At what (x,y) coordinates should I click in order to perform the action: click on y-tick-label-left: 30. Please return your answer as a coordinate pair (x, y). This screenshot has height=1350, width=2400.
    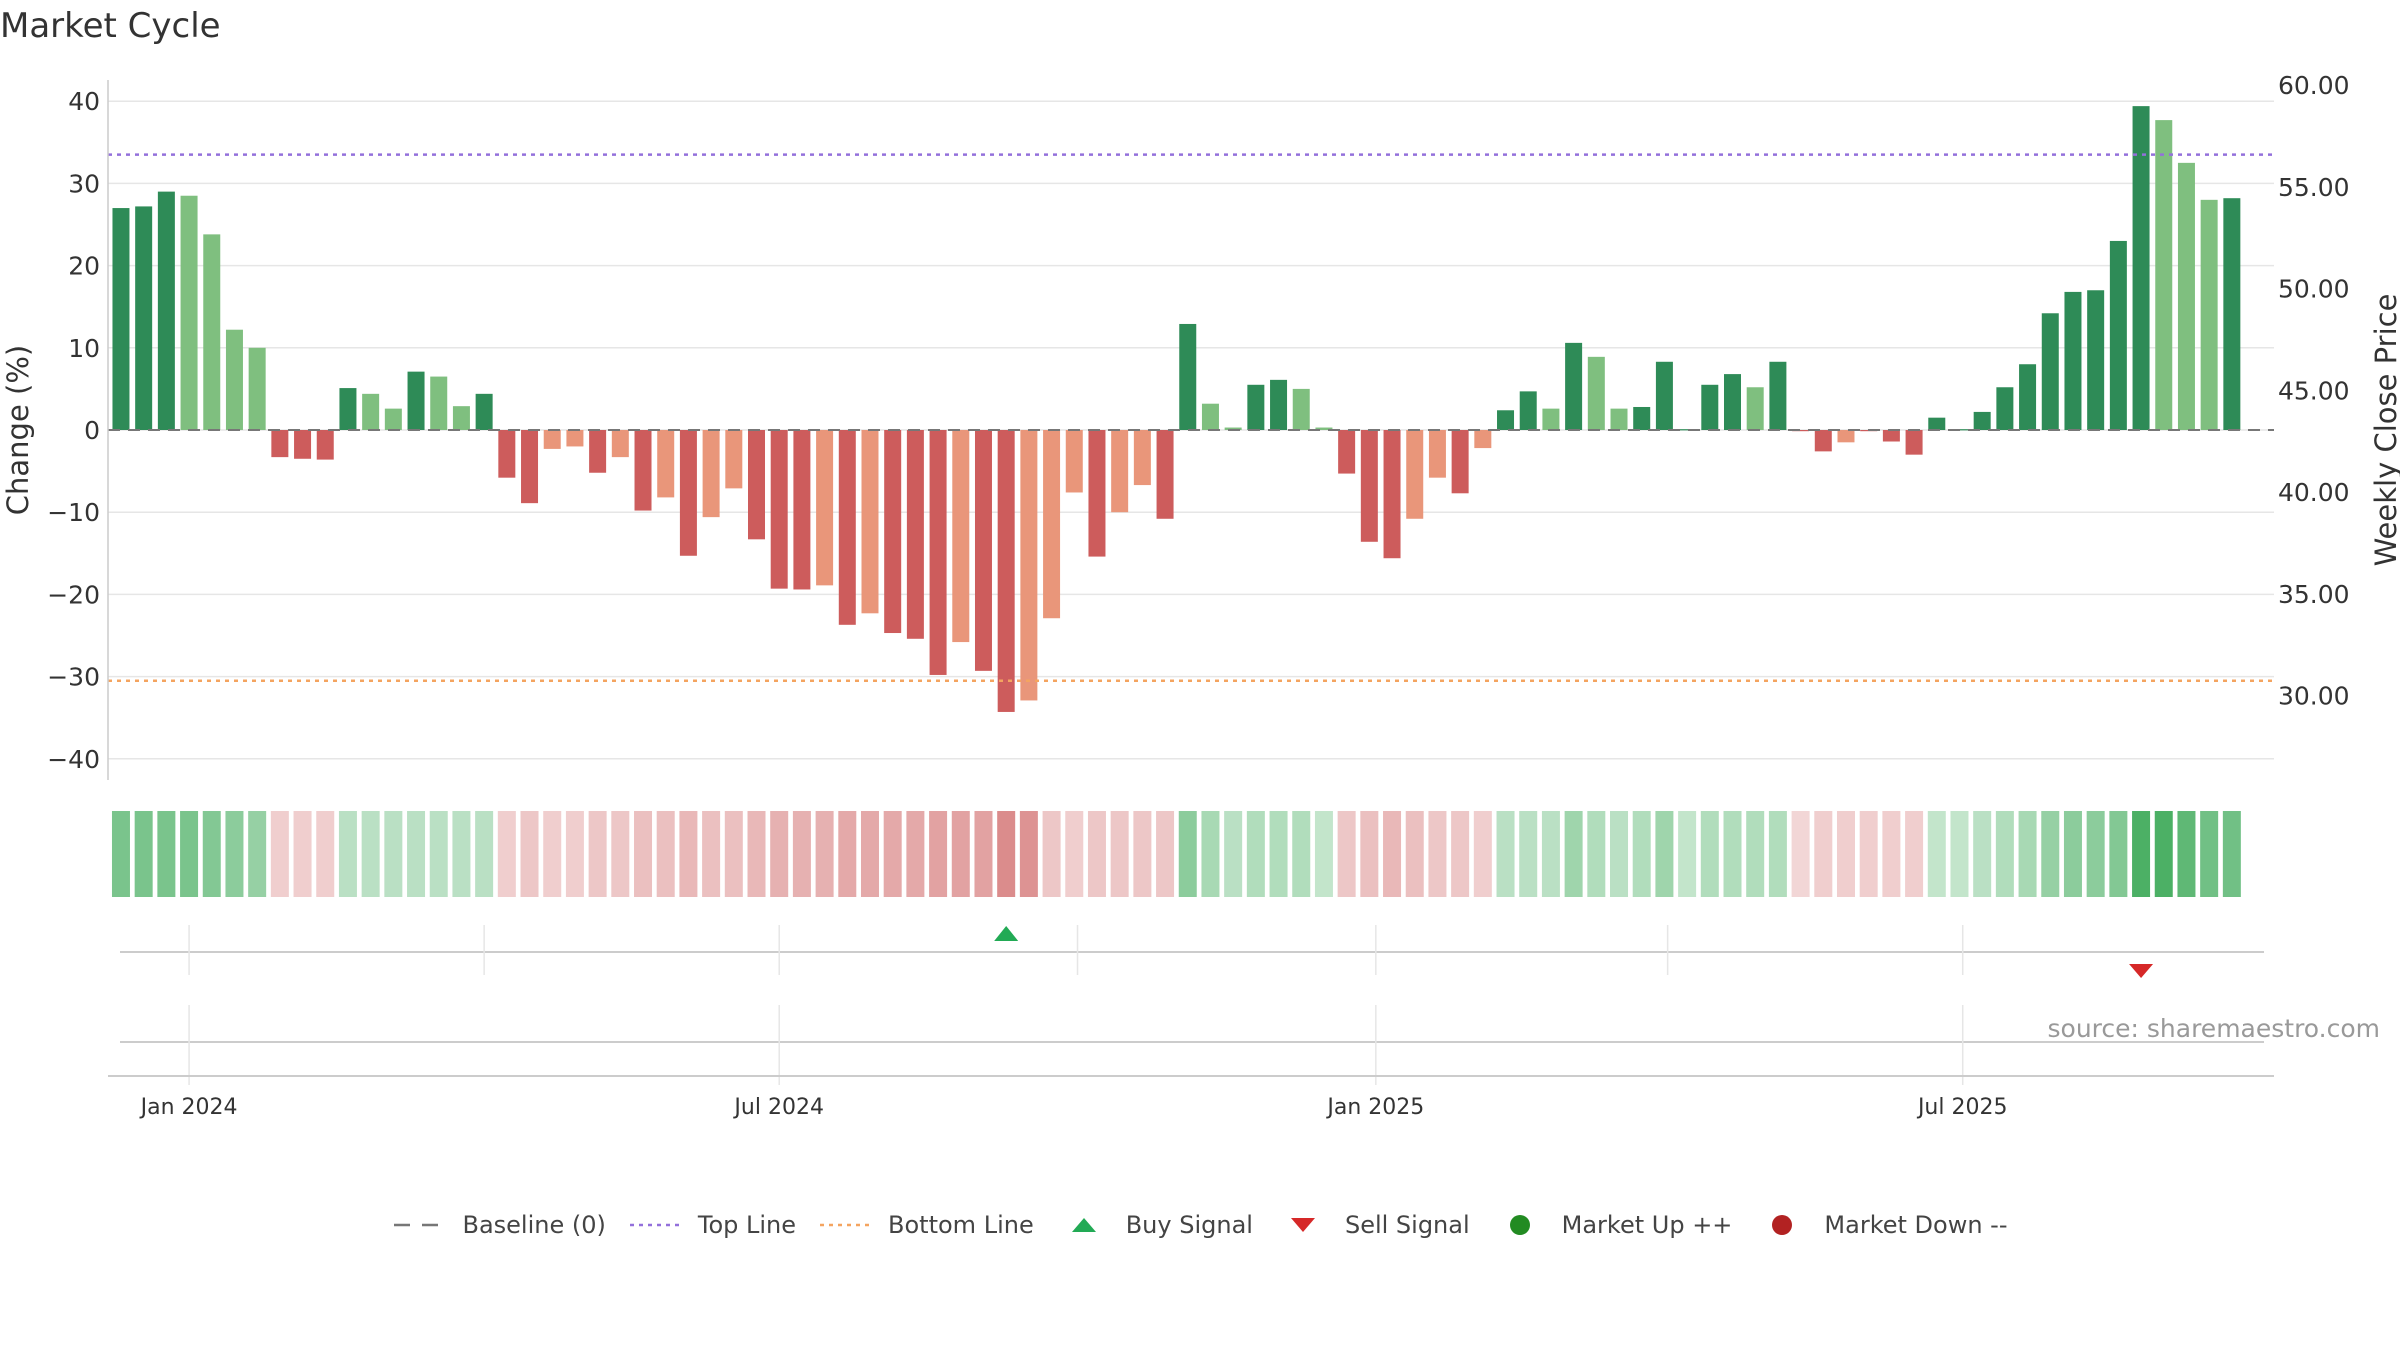
    Looking at the image, I should click on (84, 183).